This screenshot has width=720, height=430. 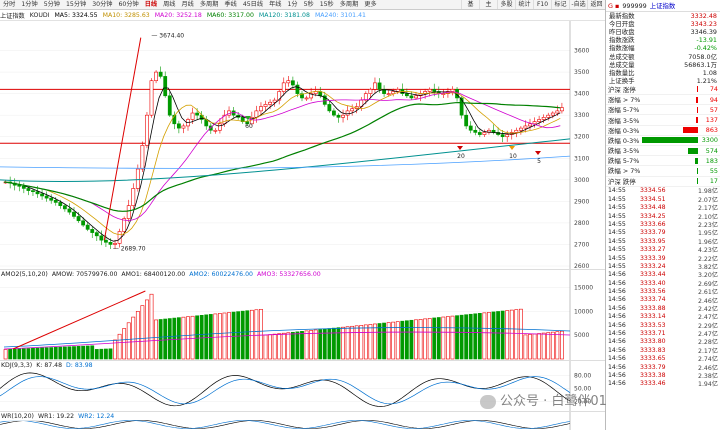 I want to click on toolbar-button-0: 基, so click(x=470, y=4).